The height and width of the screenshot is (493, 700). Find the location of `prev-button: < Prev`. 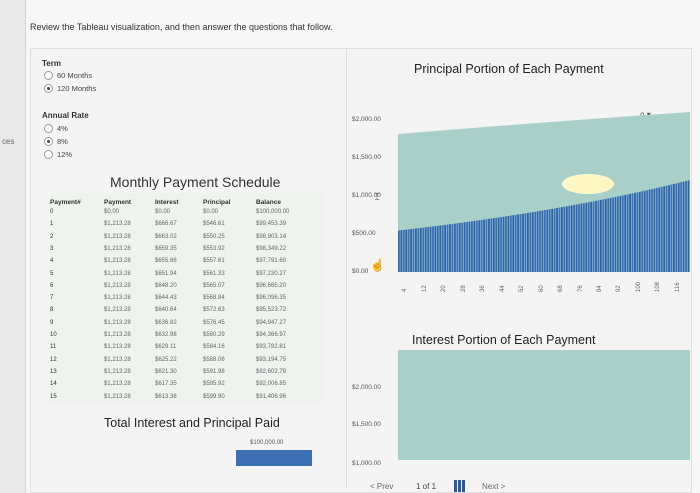

prev-button: < Prev is located at coordinates (382, 486).